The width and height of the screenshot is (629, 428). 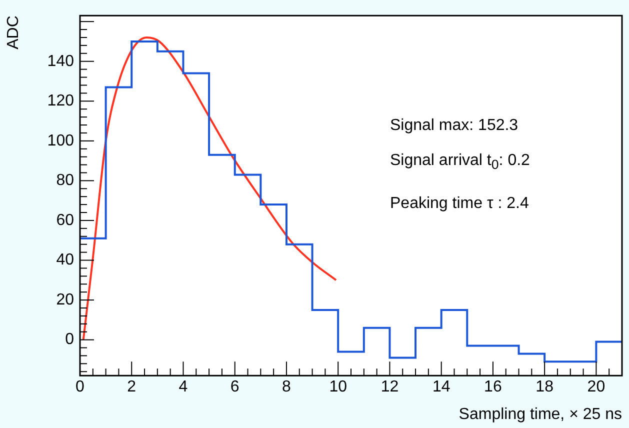 What do you see at coordinates (60, 101) in the screenshot?
I see `y-tick-label: 120` at bounding box center [60, 101].